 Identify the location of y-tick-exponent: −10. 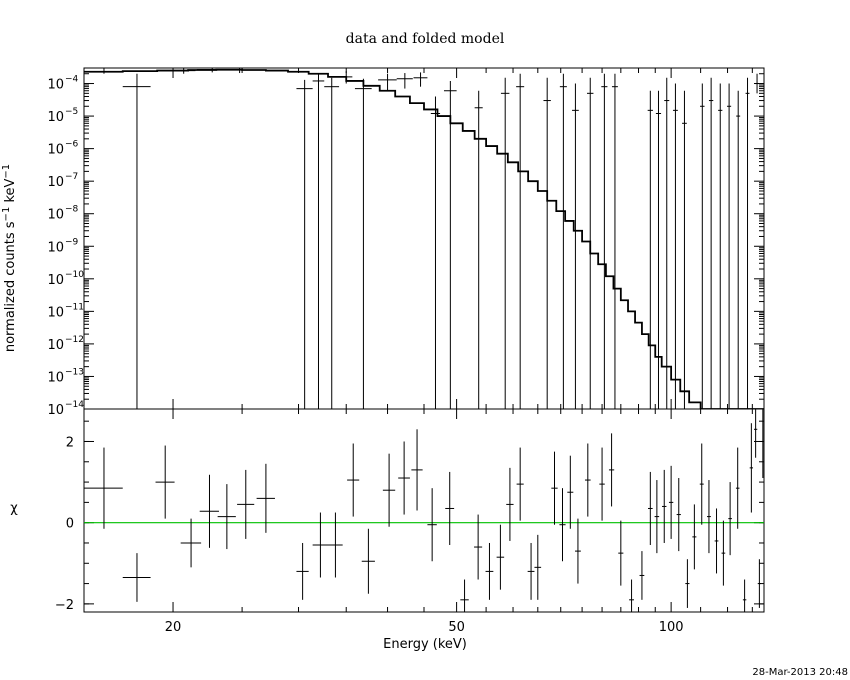
(74, 275).